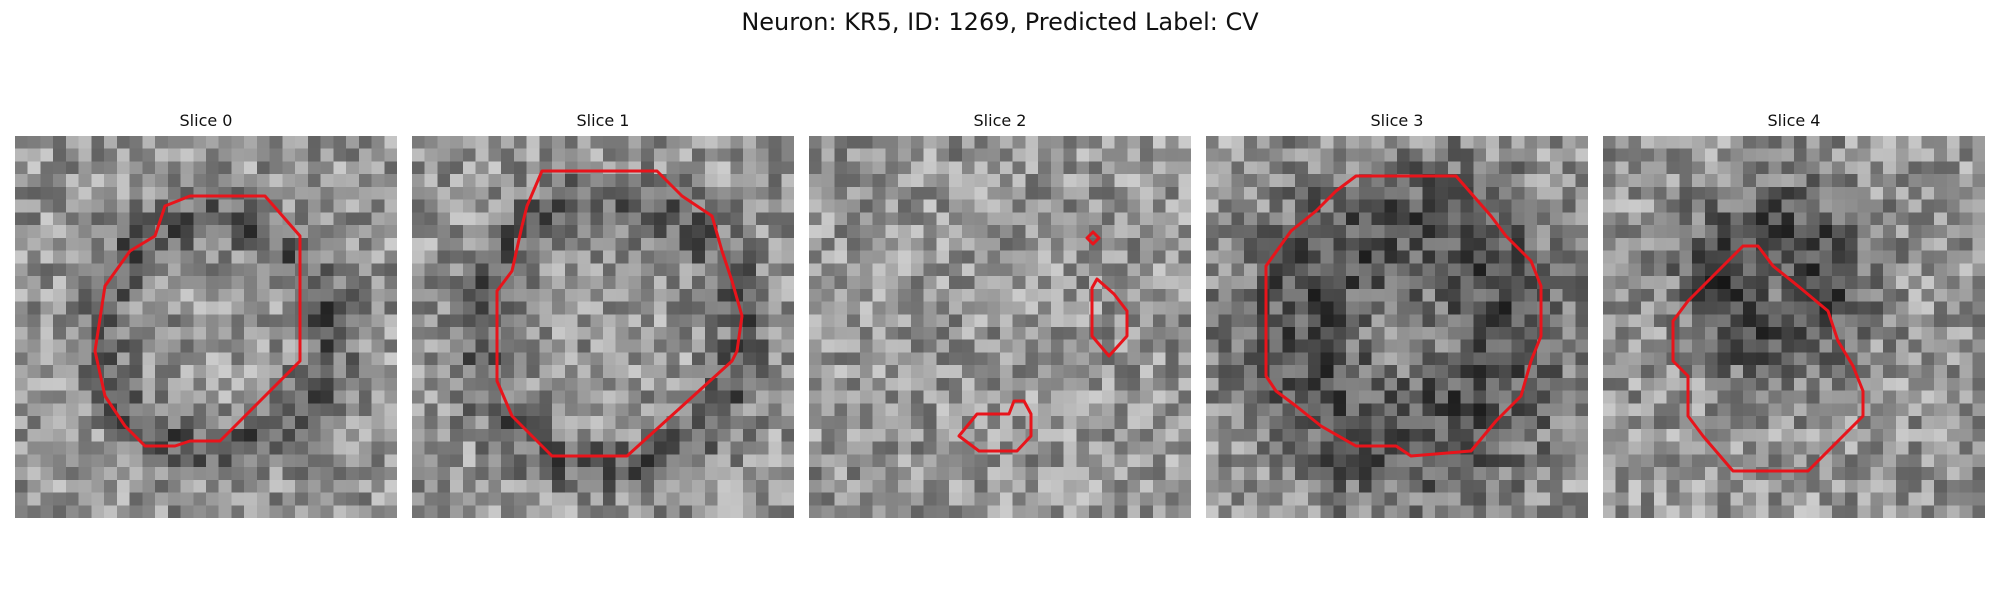 The height and width of the screenshot is (600, 2000). Describe the element at coordinates (206, 120) in the screenshot. I see `slice-label: Slice 0` at that location.